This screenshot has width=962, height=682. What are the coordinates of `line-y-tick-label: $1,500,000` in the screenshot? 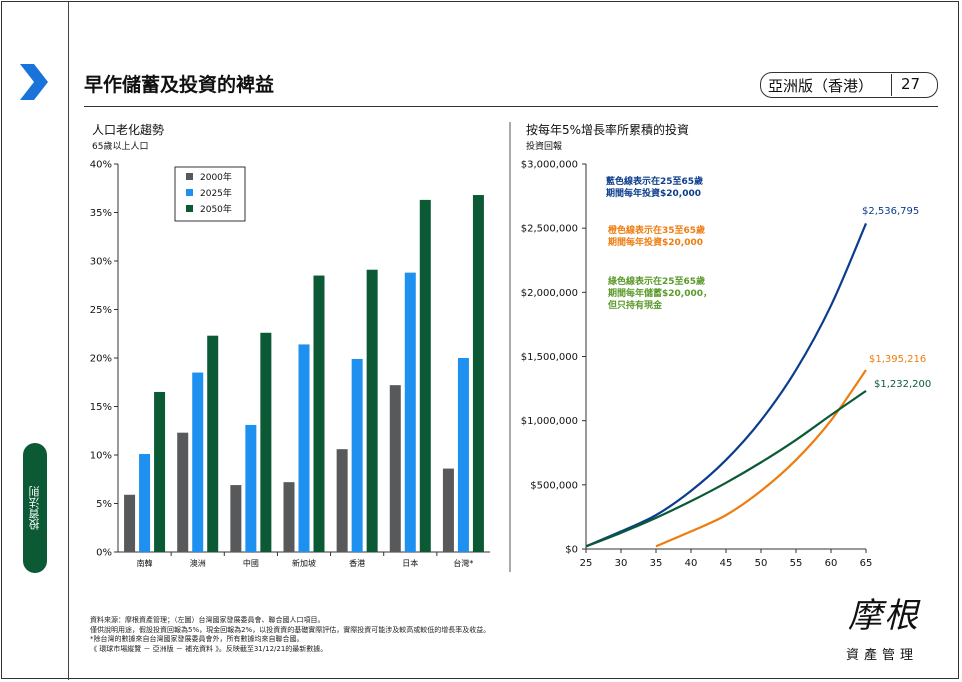 It's located at (549, 357).